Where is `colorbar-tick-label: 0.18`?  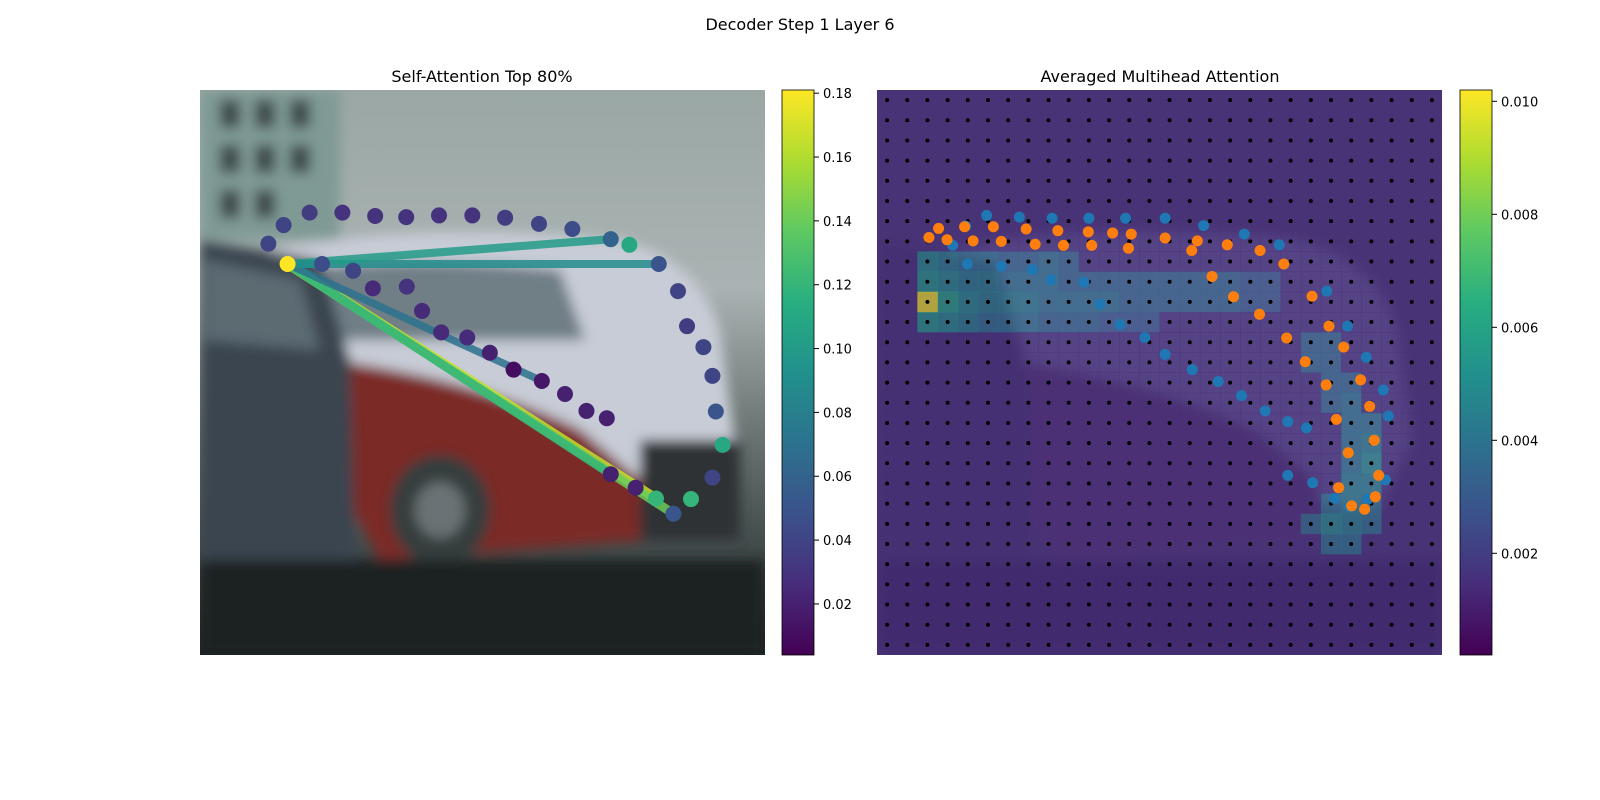 colorbar-tick-label: 0.18 is located at coordinates (837, 94).